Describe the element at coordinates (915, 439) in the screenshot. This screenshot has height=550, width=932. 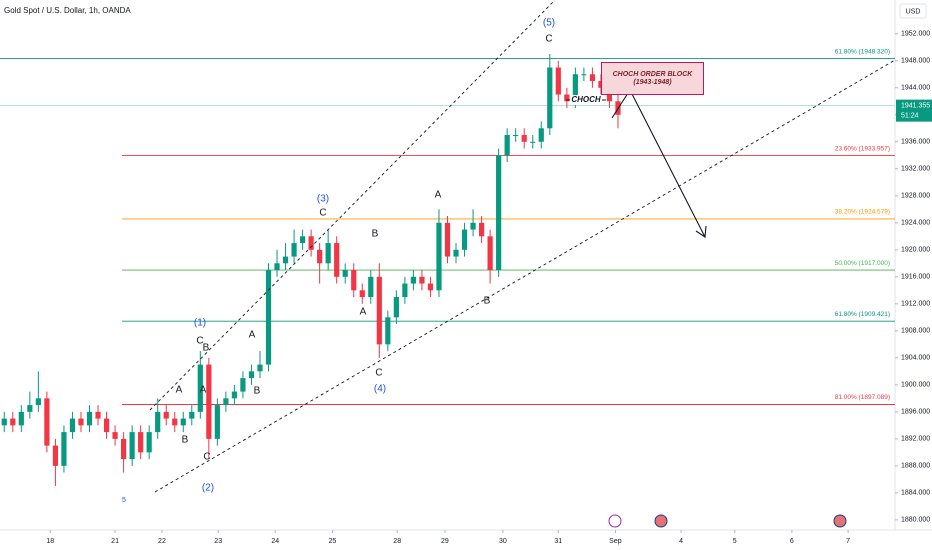
I see `y-tick-label: 1892.000` at that location.